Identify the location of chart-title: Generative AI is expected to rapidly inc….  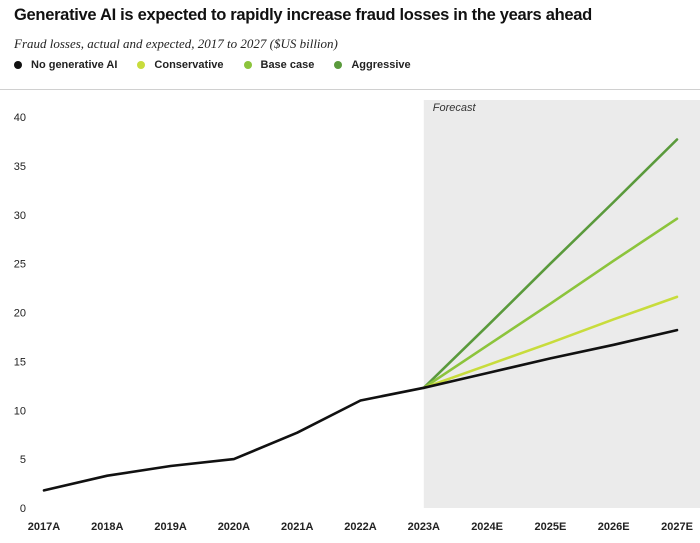
(303, 15).